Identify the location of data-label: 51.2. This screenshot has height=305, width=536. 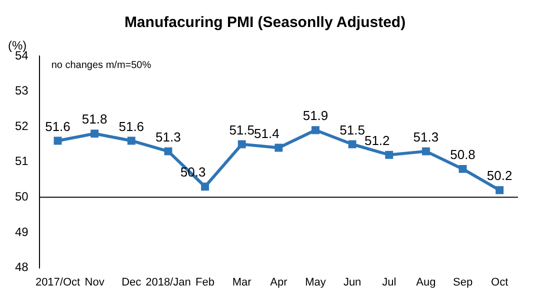
(377, 140).